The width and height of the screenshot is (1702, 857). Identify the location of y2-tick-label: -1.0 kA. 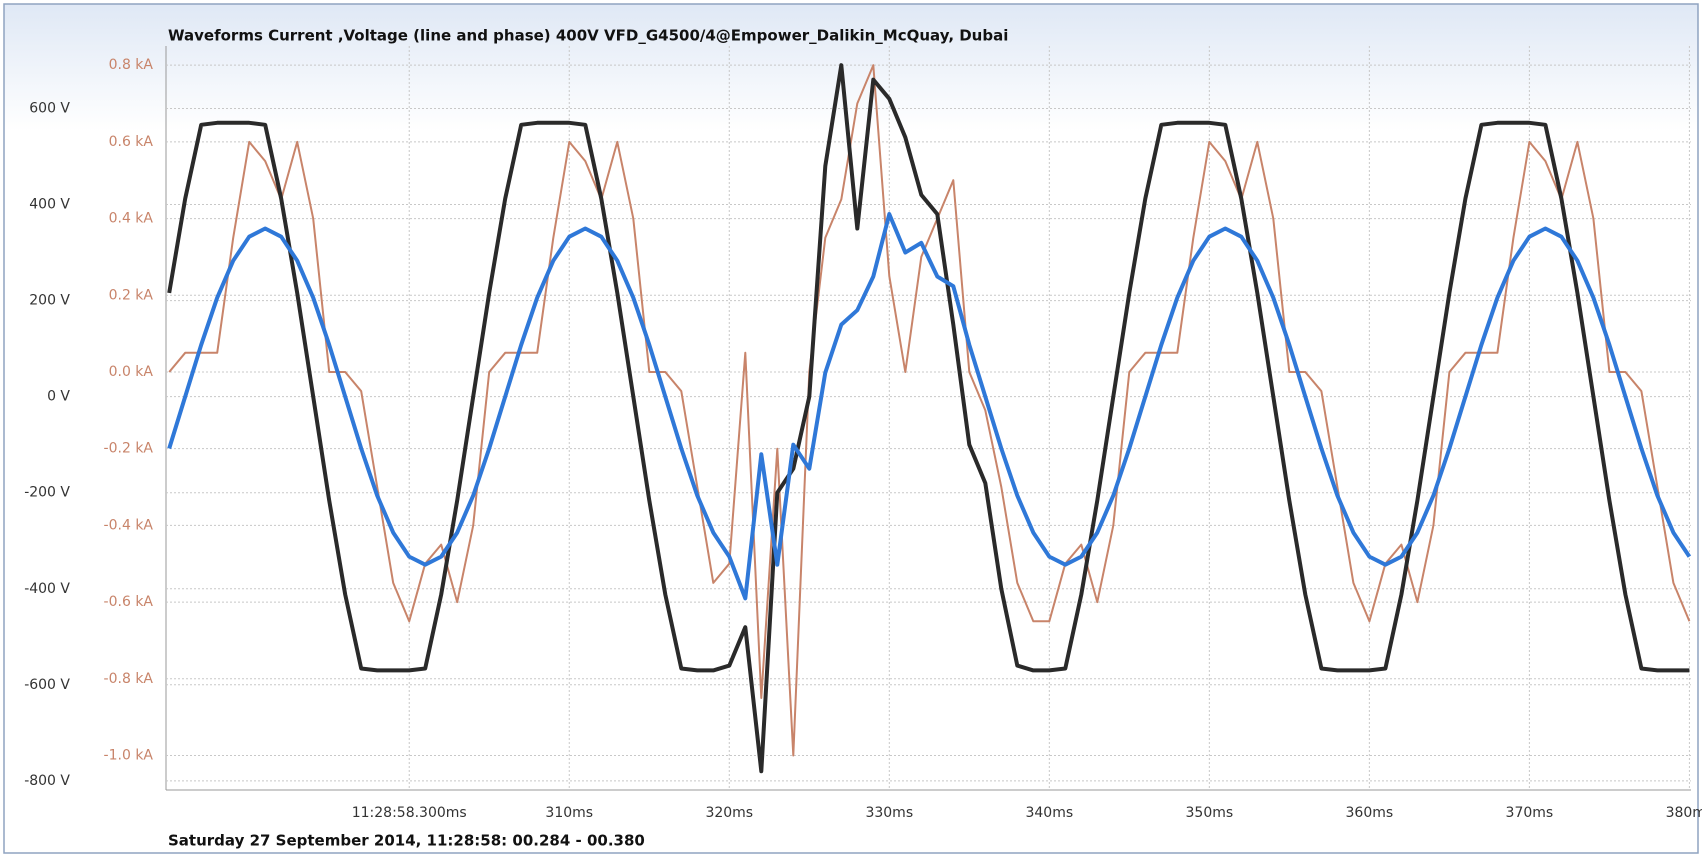
(129, 755).